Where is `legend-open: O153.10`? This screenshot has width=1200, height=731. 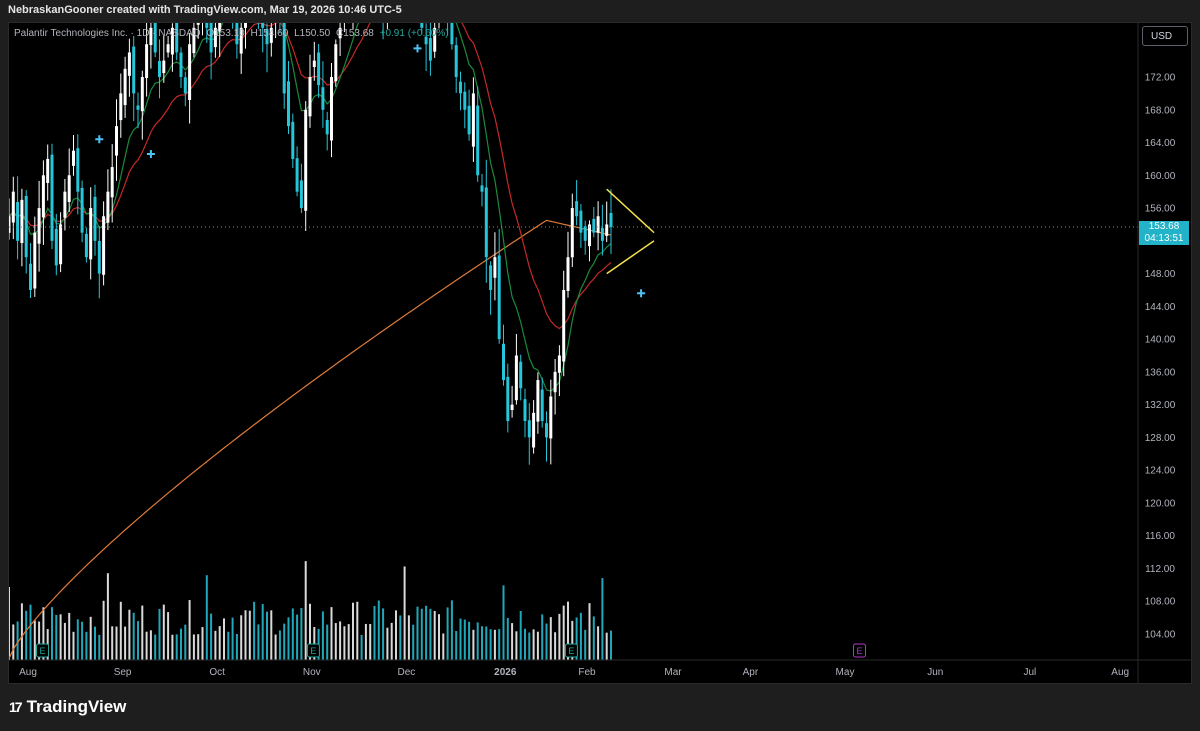
legend-open: O153.10 is located at coordinates (225, 33).